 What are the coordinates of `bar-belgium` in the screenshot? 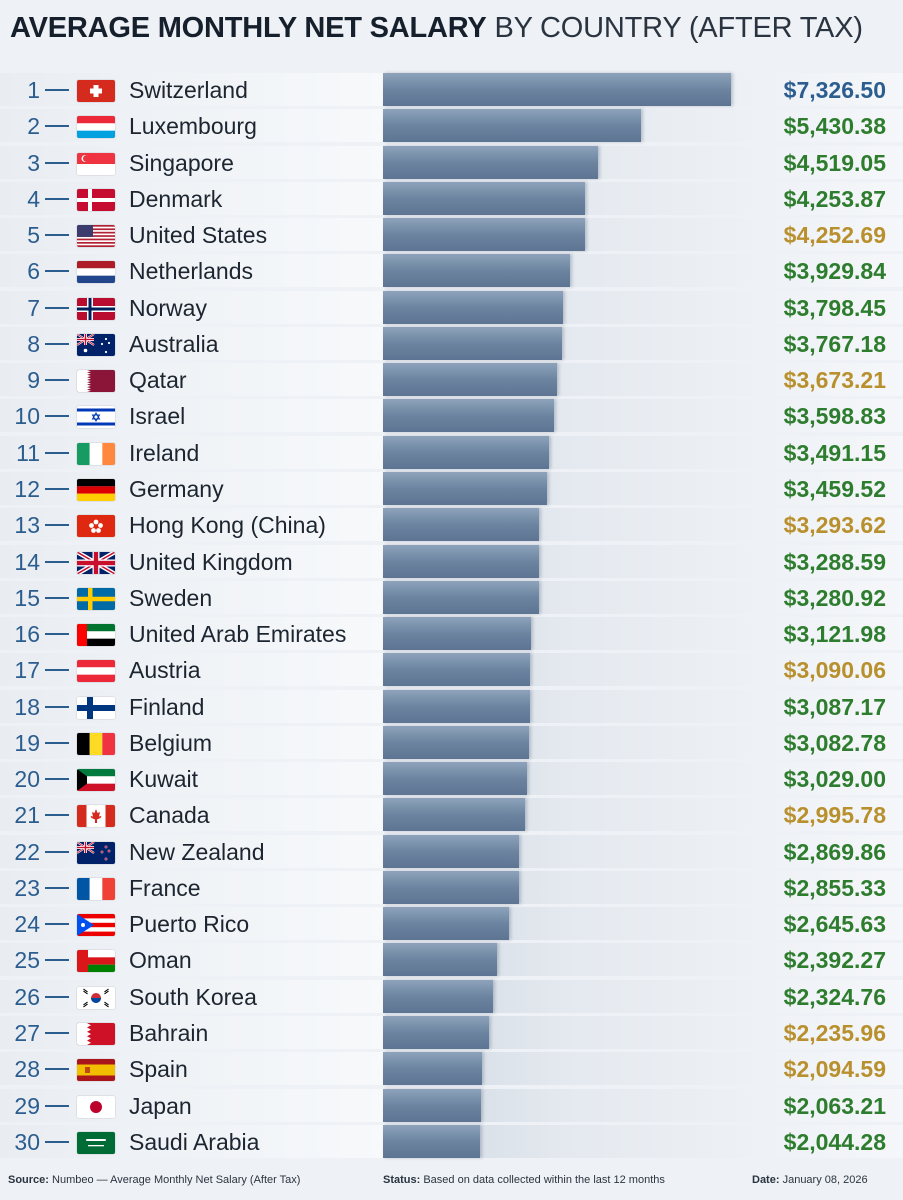 It's located at (456, 742).